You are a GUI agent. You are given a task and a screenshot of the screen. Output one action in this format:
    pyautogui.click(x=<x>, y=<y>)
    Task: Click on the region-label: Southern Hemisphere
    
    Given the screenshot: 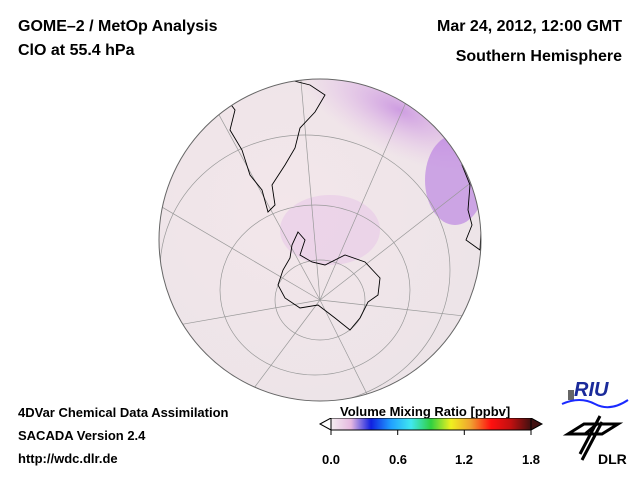 What is the action you would take?
    pyautogui.click(x=538, y=56)
    